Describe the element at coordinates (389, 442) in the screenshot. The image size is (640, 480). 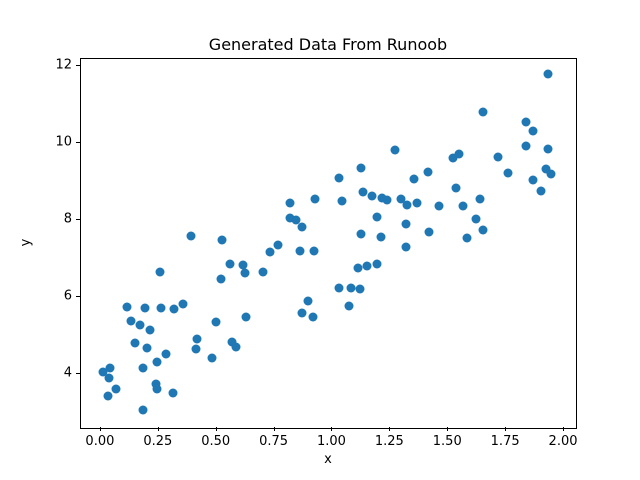
I see `x-axis-tick-label: 1.25` at that location.